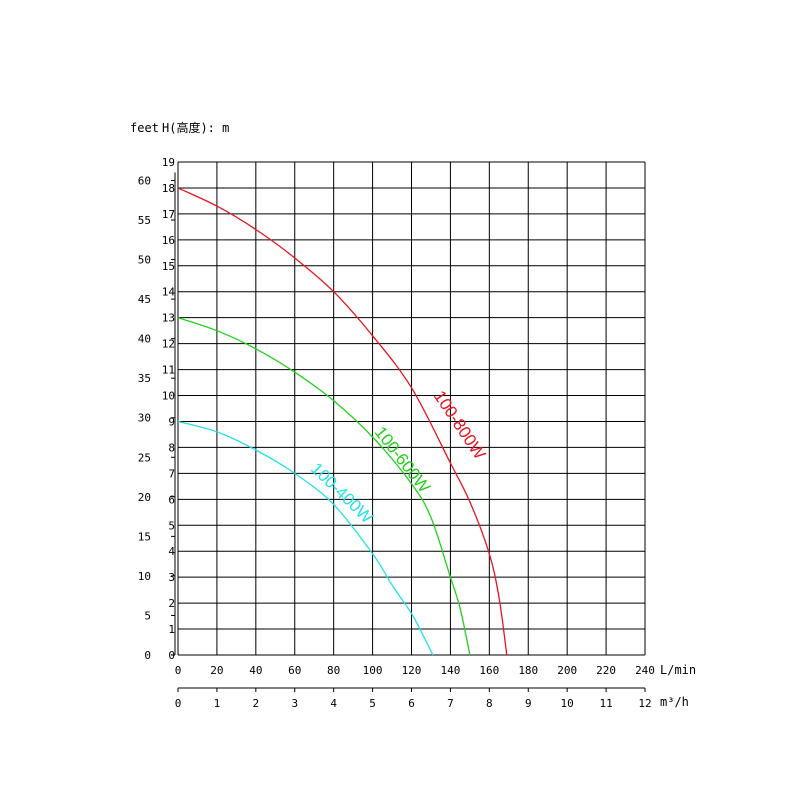 This screenshot has width=800, height=800. What do you see at coordinates (144, 339) in the screenshot?
I see `y-tick-label-feet: 40` at bounding box center [144, 339].